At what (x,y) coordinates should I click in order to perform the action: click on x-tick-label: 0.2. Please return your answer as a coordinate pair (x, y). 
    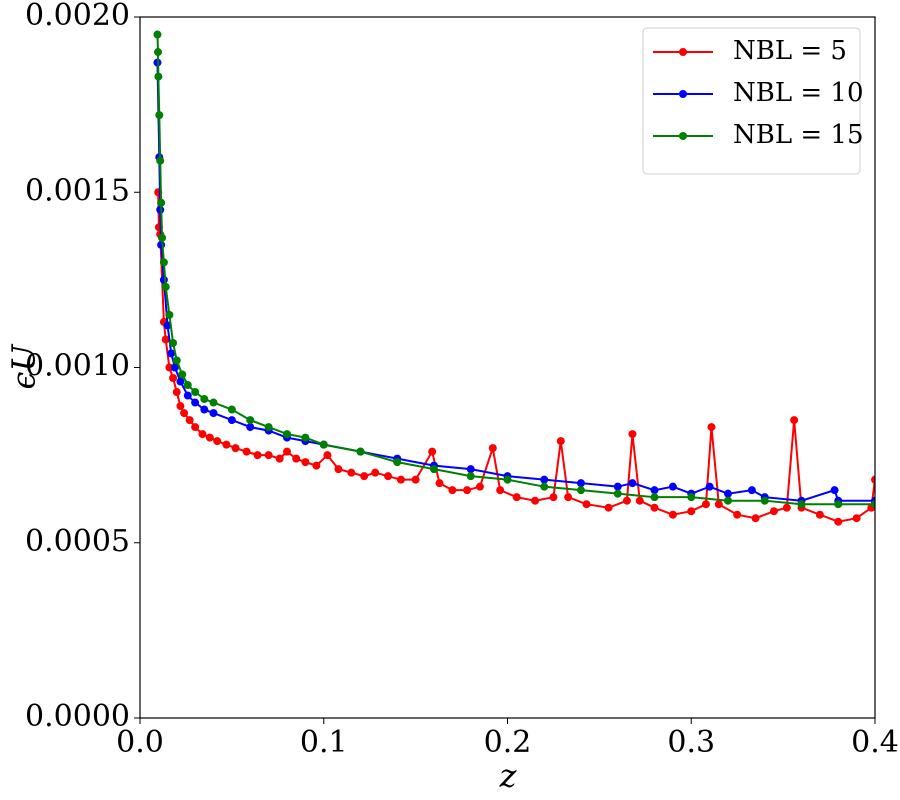
    Looking at the image, I should click on (508, 742).